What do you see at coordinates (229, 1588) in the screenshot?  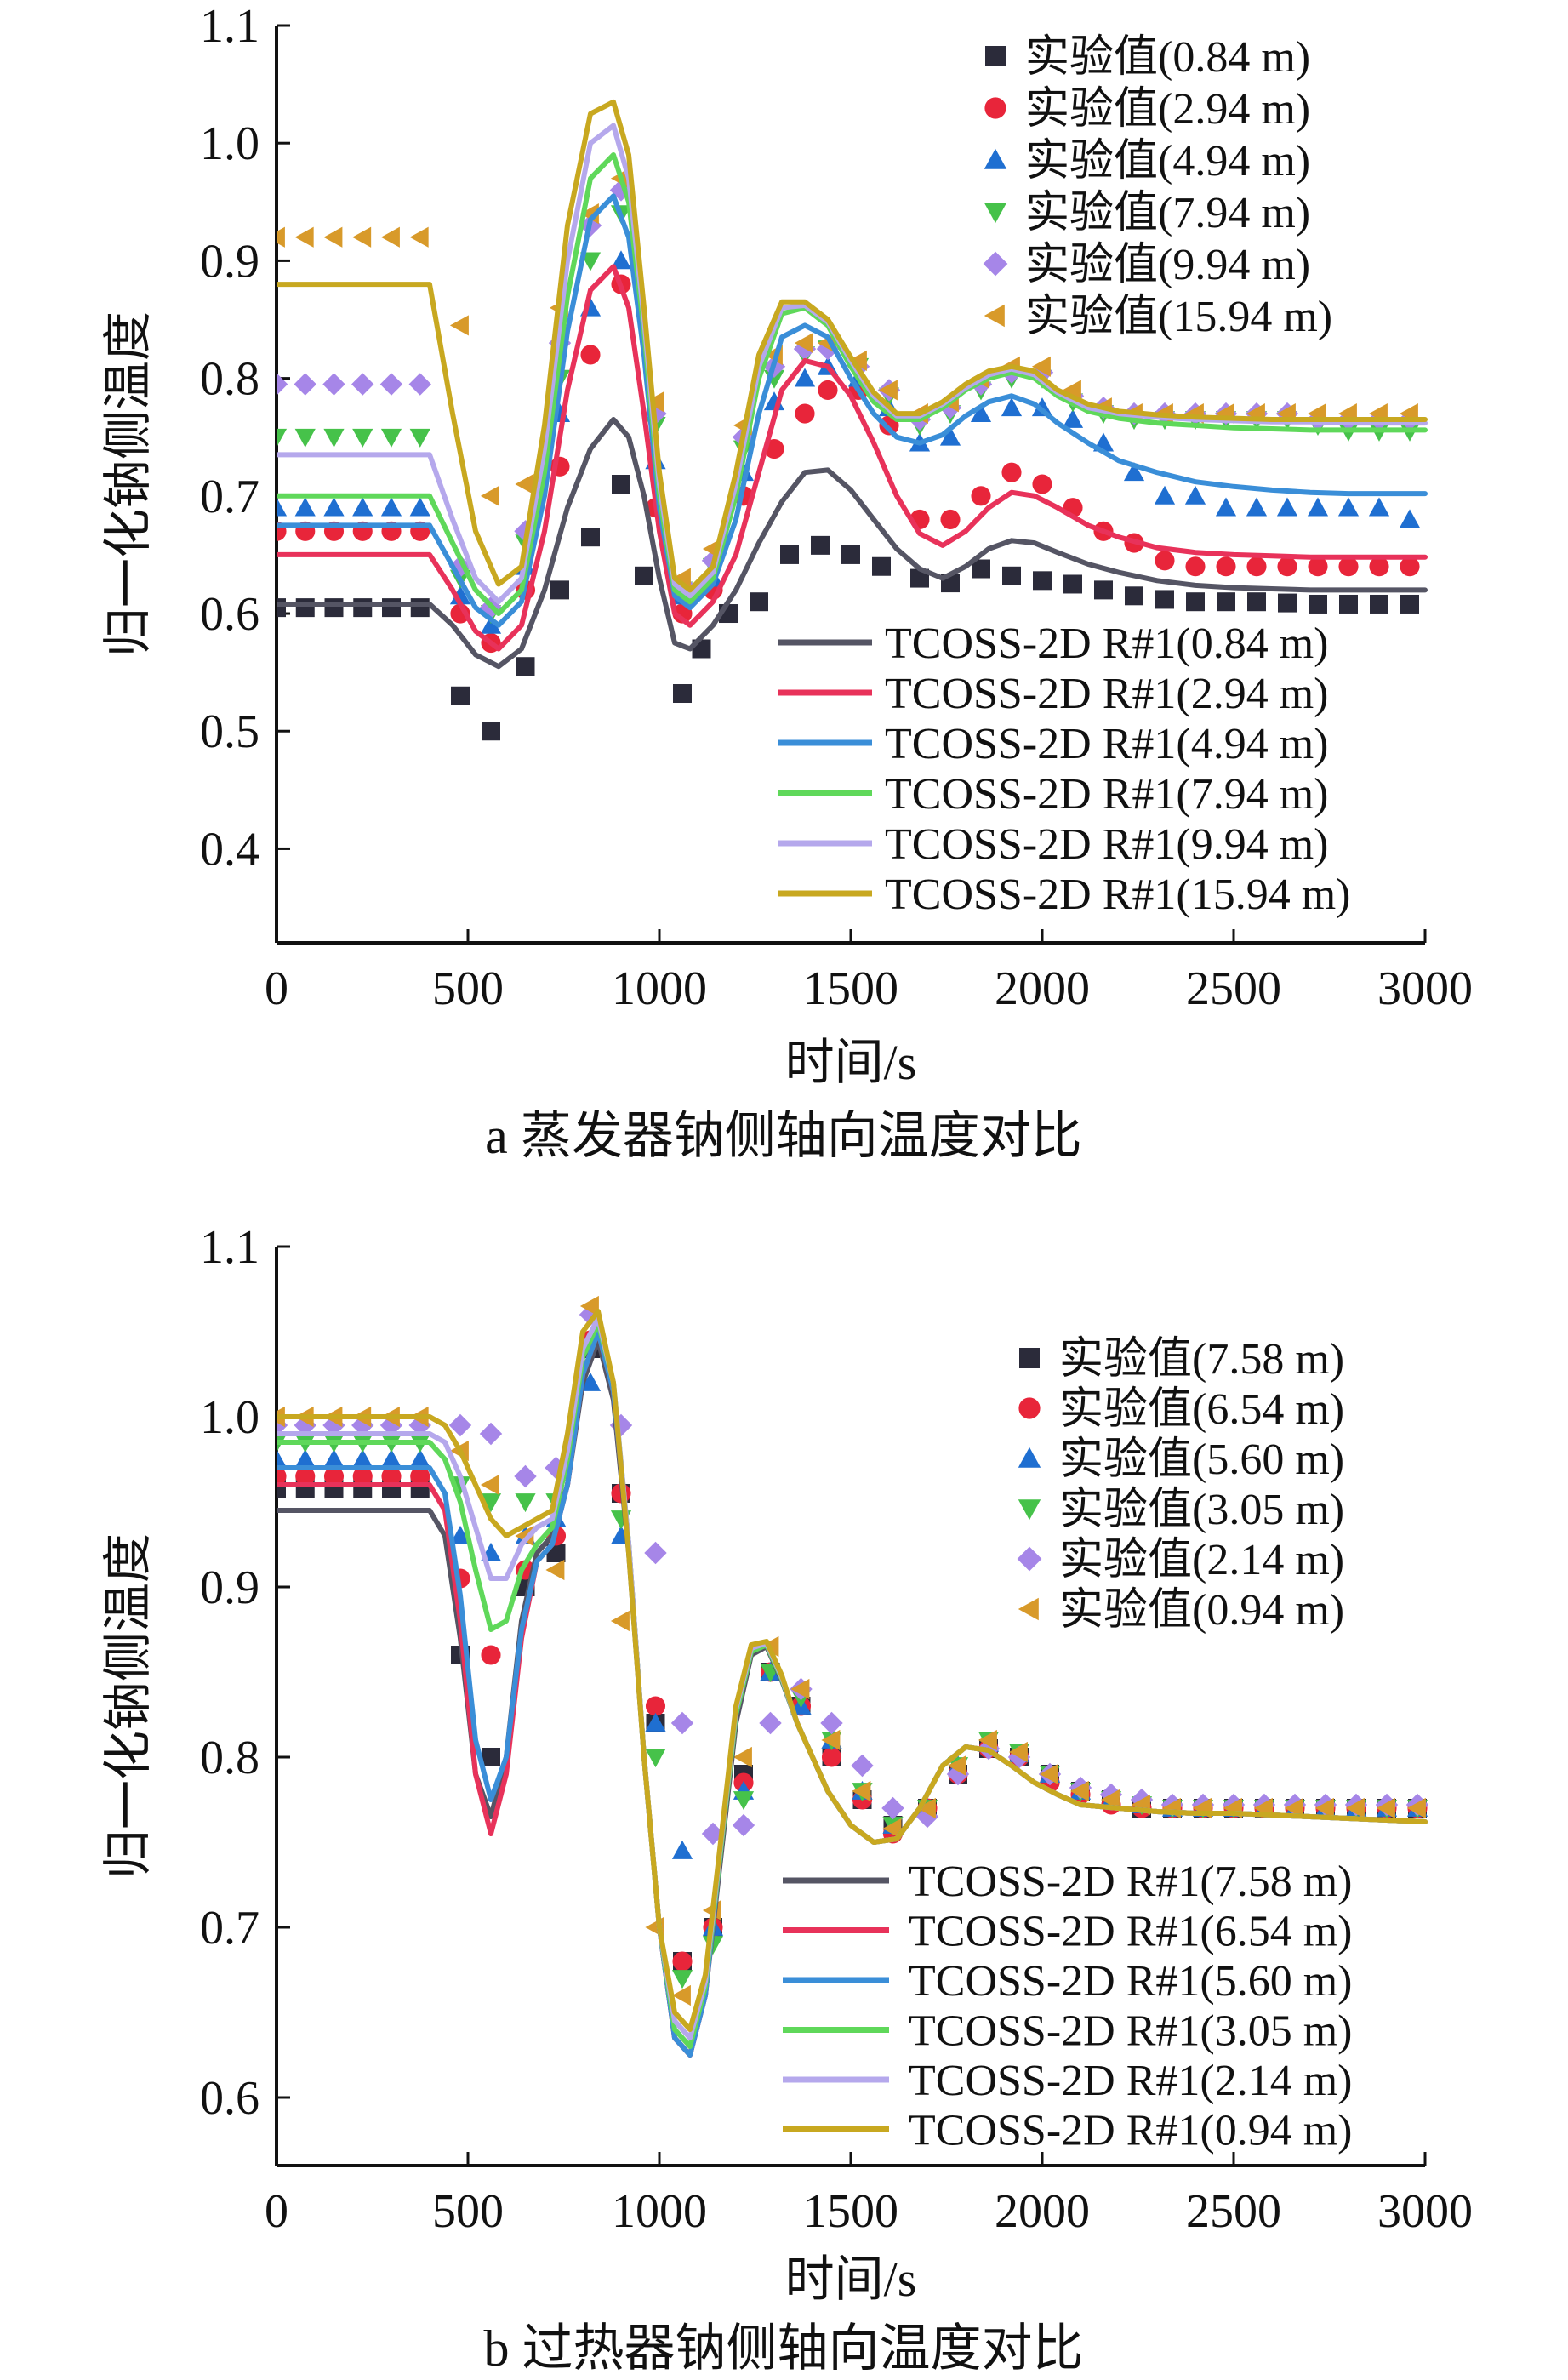 I see `y-tick-label: 0.9` at bounding box center [229, 1588].